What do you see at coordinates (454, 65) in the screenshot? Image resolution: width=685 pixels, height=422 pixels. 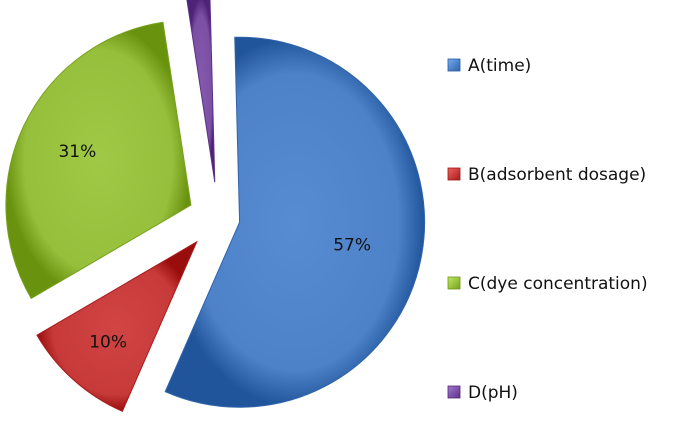 I see `legend-swatch-a` at bounding box center [454, 65].